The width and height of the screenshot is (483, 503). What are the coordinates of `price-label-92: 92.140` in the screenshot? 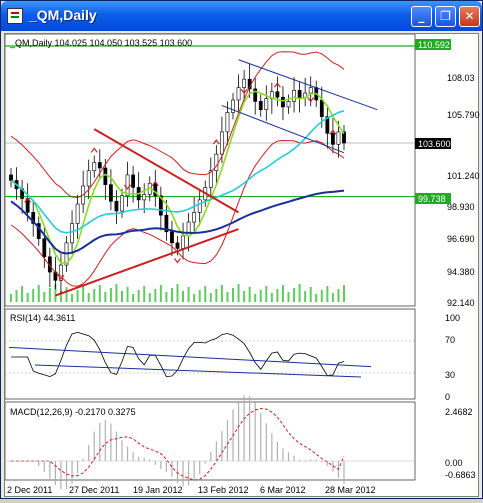 It's located at (461, 303).